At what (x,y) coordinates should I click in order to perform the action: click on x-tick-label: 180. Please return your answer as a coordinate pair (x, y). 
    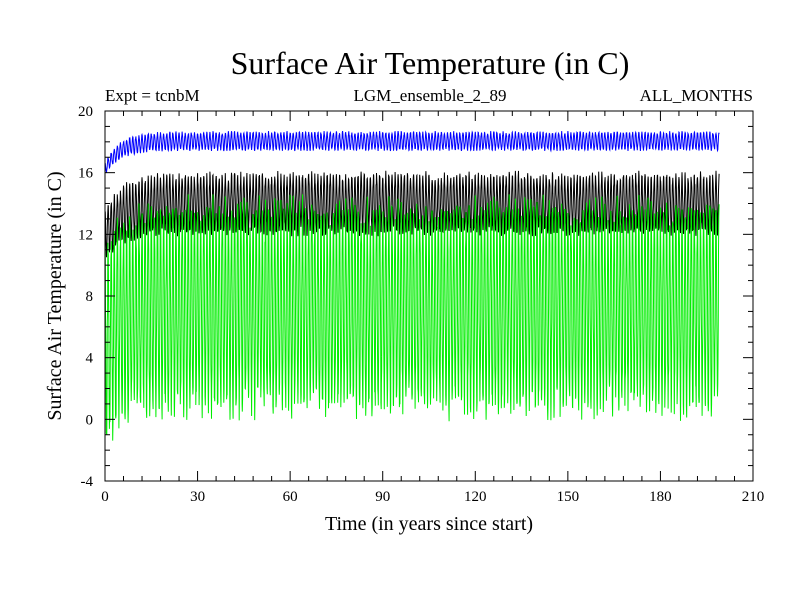
    Looking at the image, I should click on (660, 497).